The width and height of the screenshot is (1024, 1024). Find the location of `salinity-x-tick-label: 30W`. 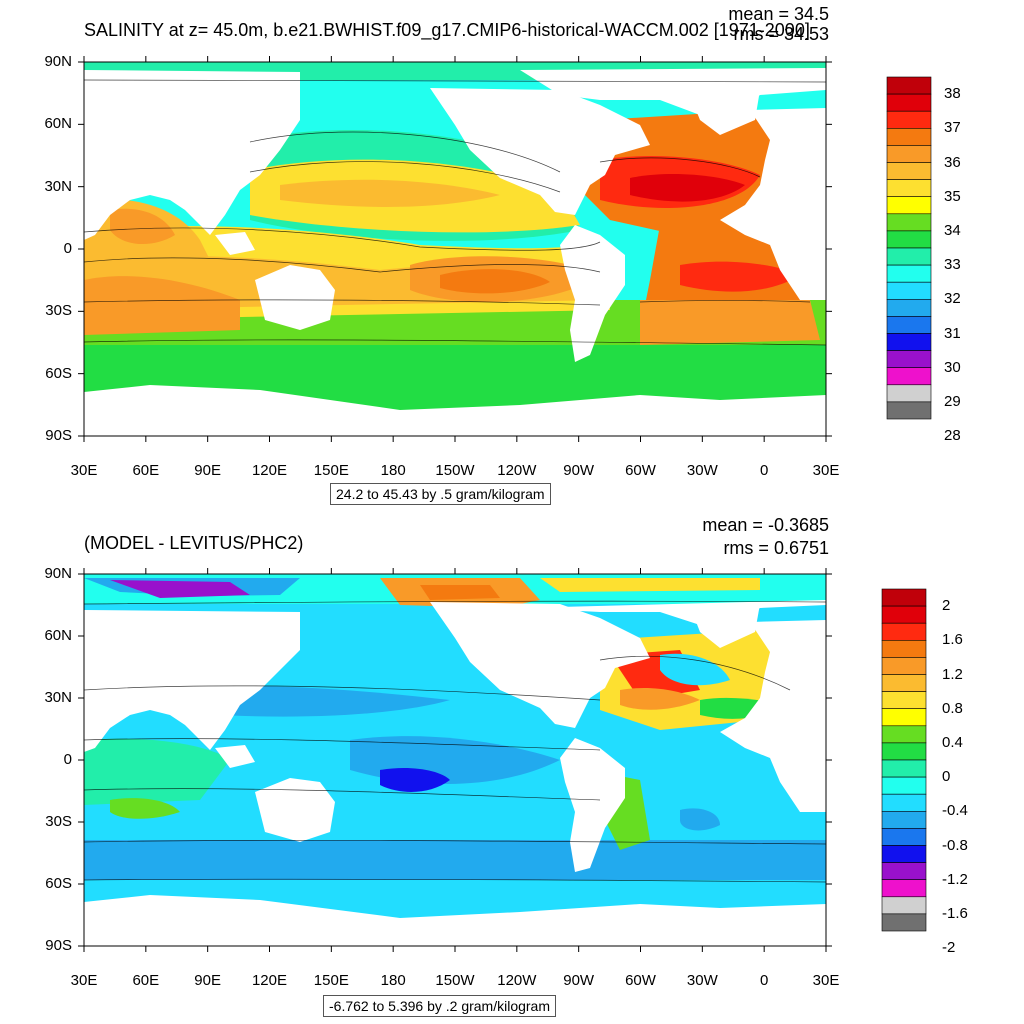

salinity-x-tick-label: 30W is located at coordinates (702, 470).